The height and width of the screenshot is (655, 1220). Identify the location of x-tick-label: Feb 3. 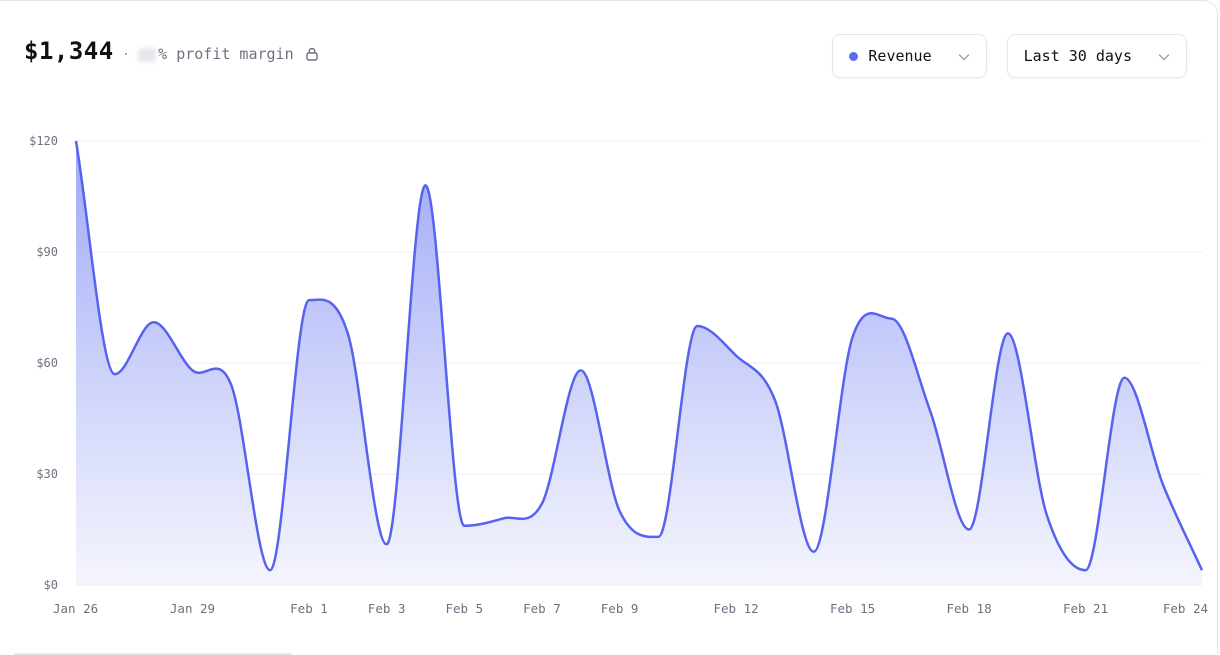
(387, 608).